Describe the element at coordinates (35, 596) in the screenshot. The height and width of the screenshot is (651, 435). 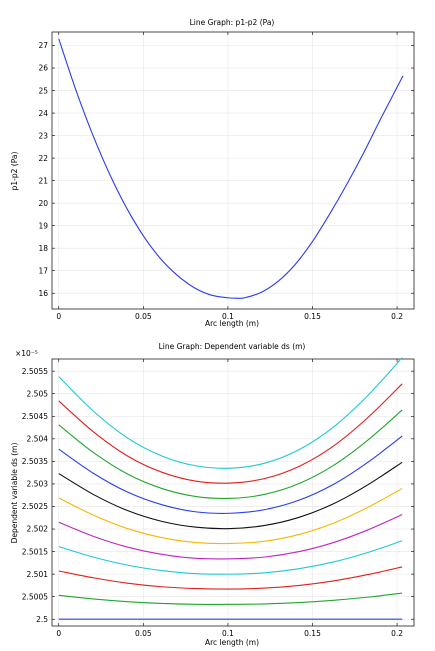
I see `y-tick-label: 2.5005` at that location.